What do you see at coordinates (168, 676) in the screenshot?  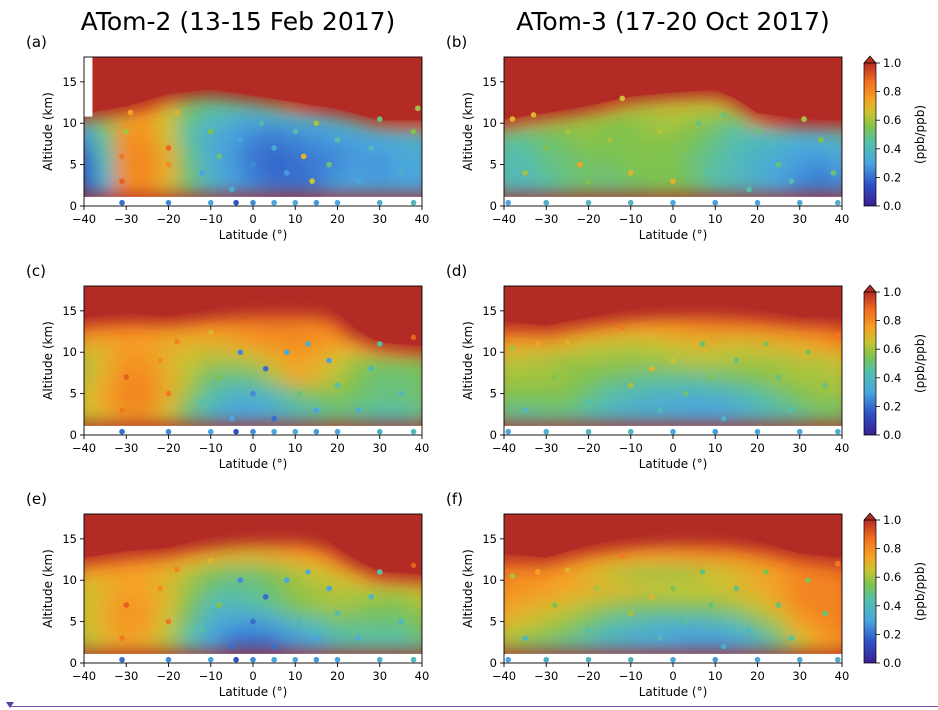 I see `x-tick-label: −20` at bounding box center [168, 676].